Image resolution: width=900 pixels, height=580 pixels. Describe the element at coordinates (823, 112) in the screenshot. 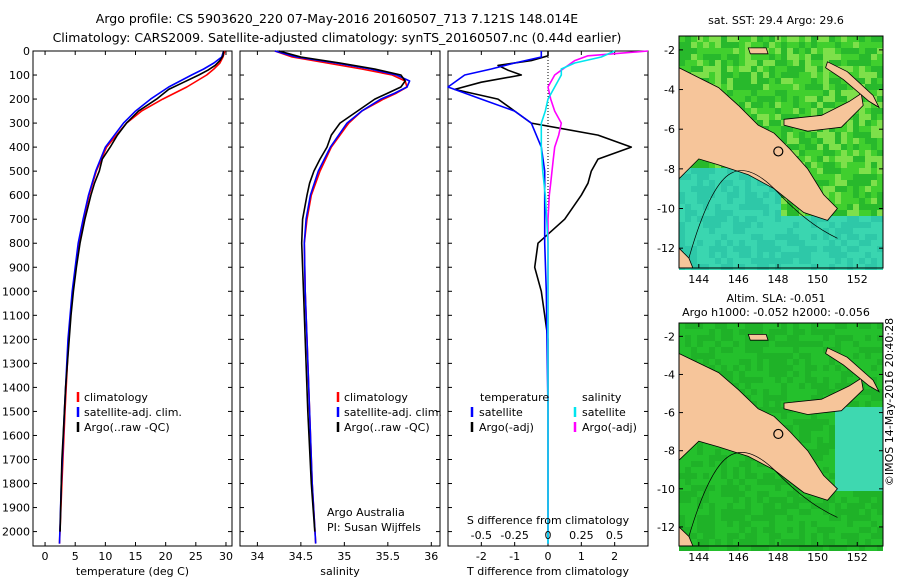

I see `land-new-britain` at that location.